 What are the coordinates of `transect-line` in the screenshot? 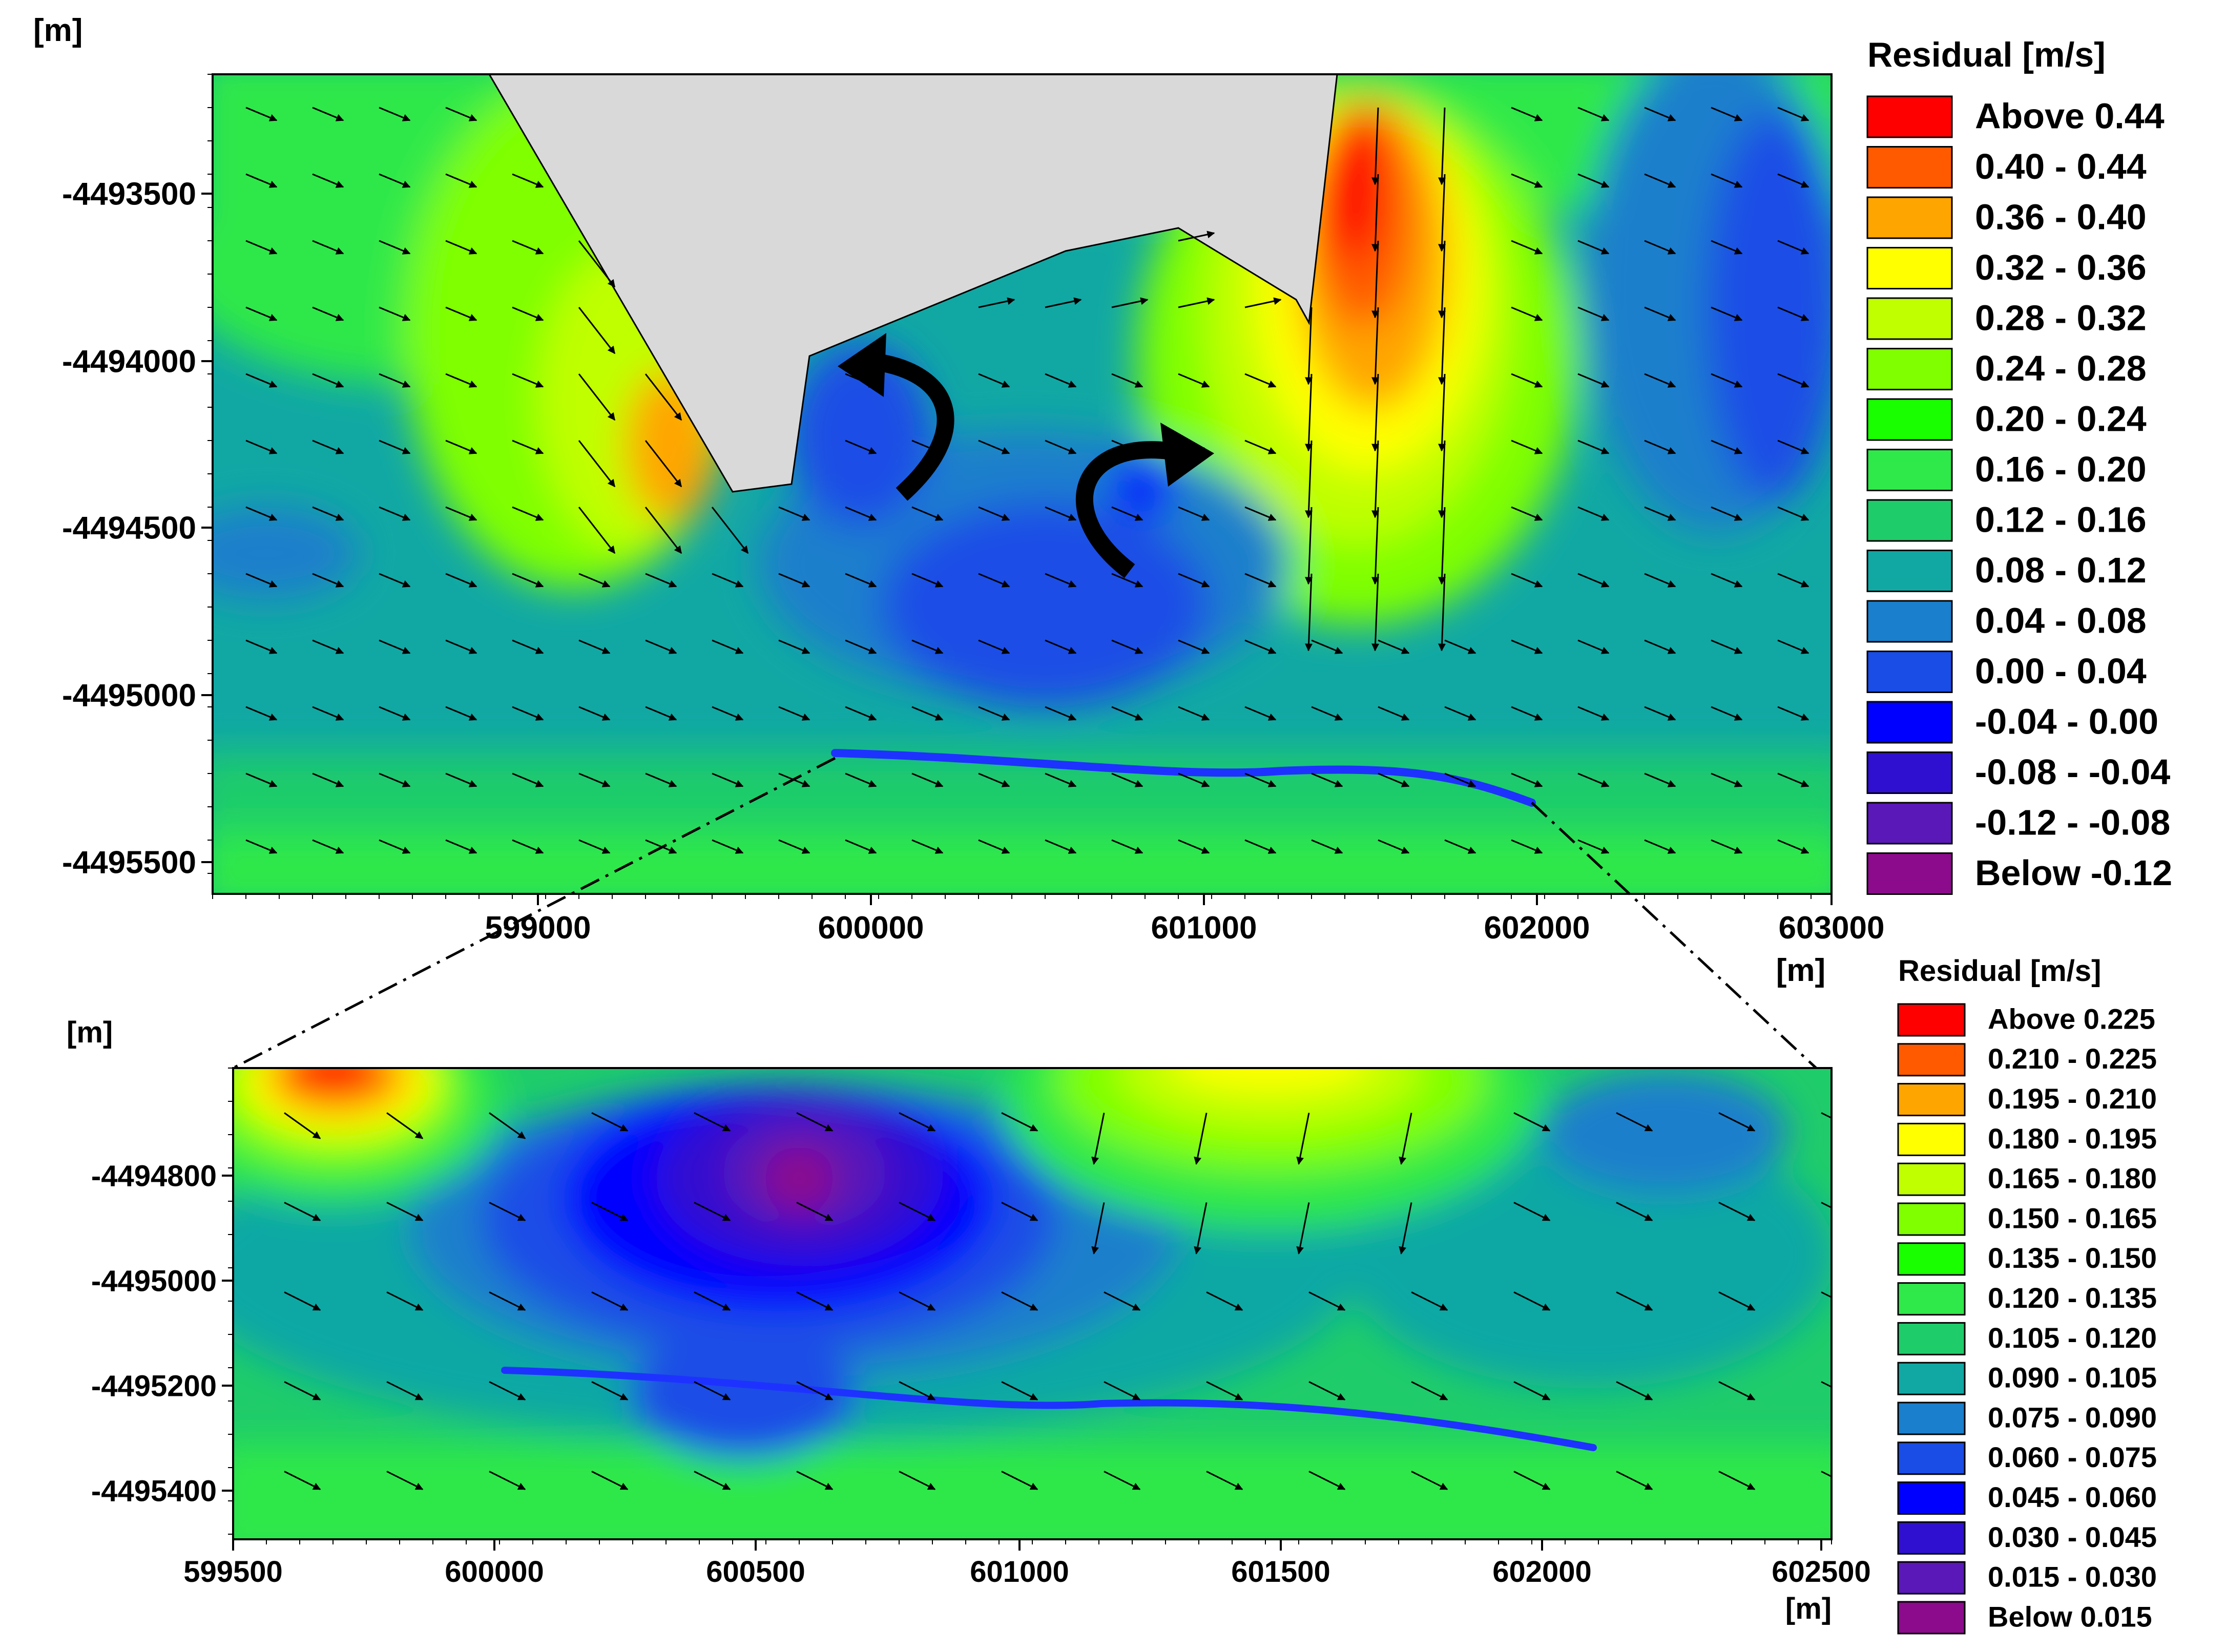 It's located at (1183, 778).